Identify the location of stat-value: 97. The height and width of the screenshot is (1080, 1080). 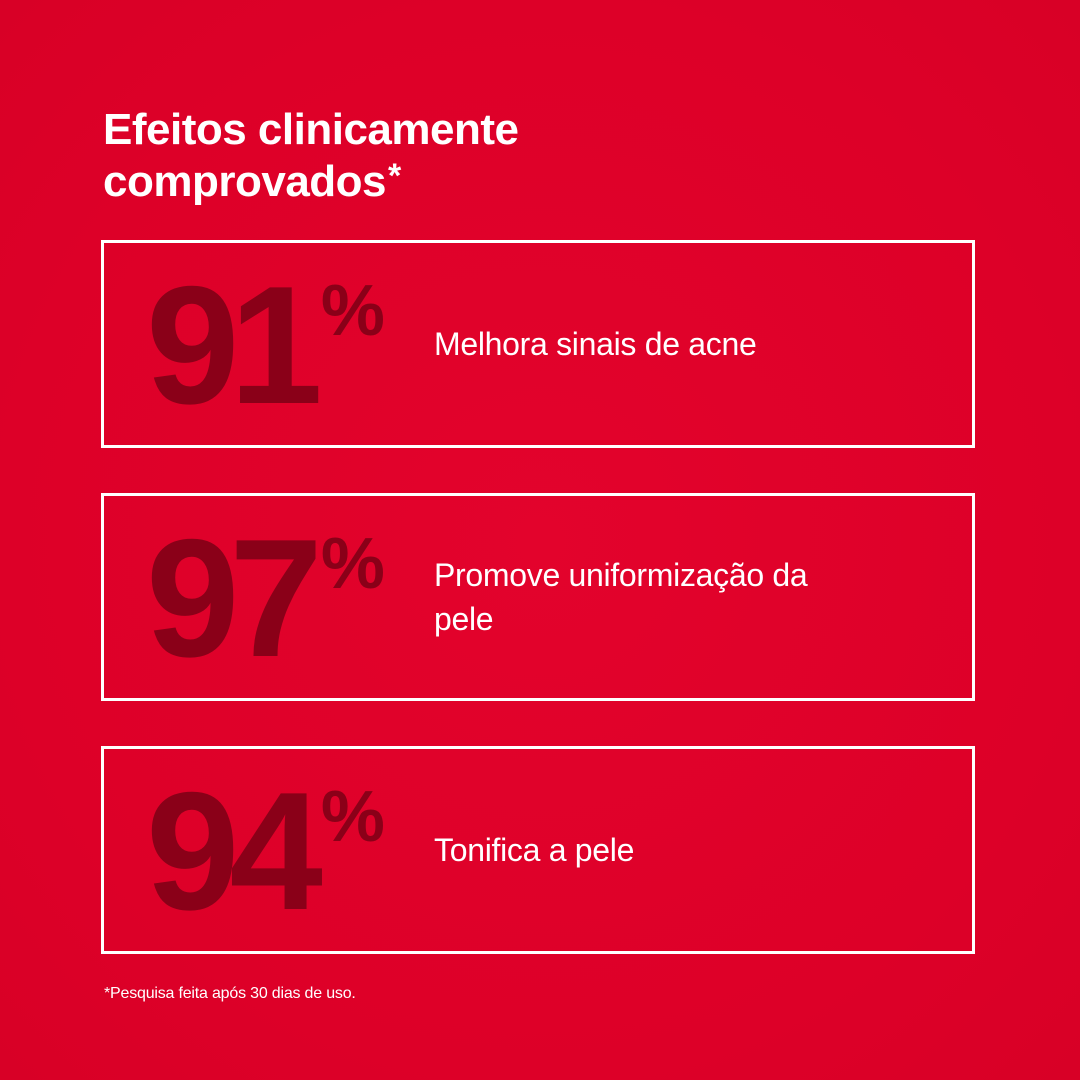
(234, 598).